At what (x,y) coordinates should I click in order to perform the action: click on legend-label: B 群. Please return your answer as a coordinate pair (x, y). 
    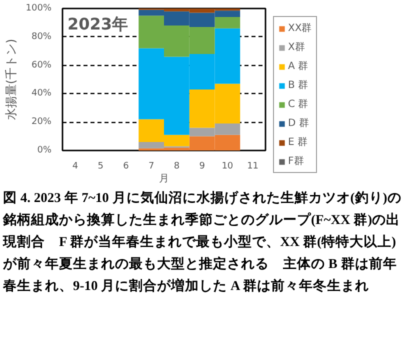
    Looking at the image, I should click on (298, 85).